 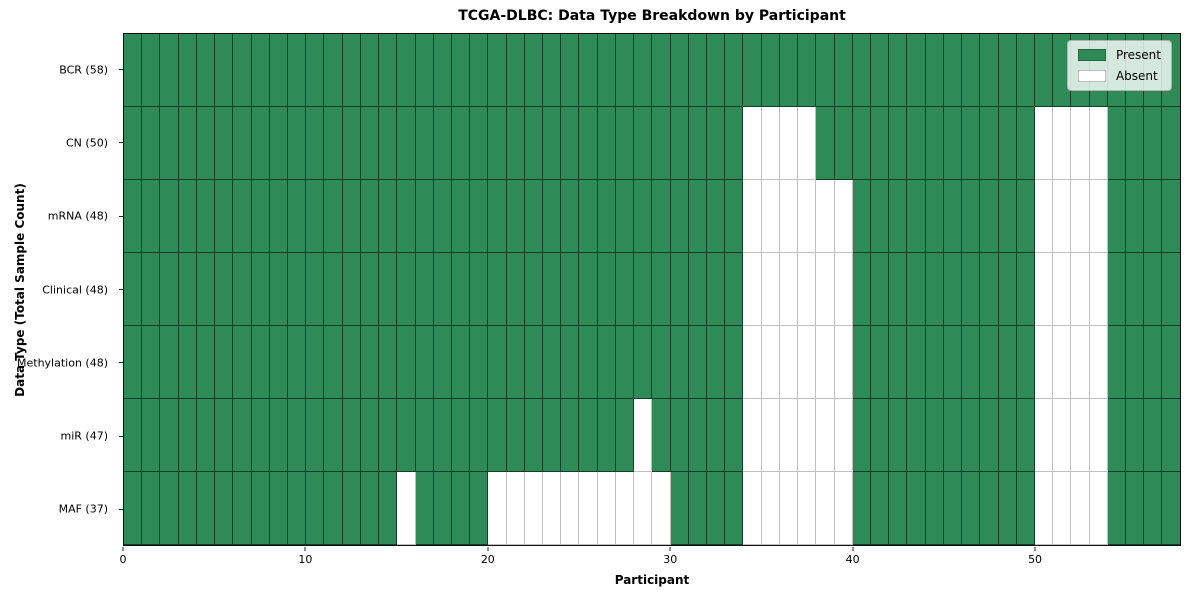 I want to click on y-tick-label: CN (50), so click(x=87, y=143).